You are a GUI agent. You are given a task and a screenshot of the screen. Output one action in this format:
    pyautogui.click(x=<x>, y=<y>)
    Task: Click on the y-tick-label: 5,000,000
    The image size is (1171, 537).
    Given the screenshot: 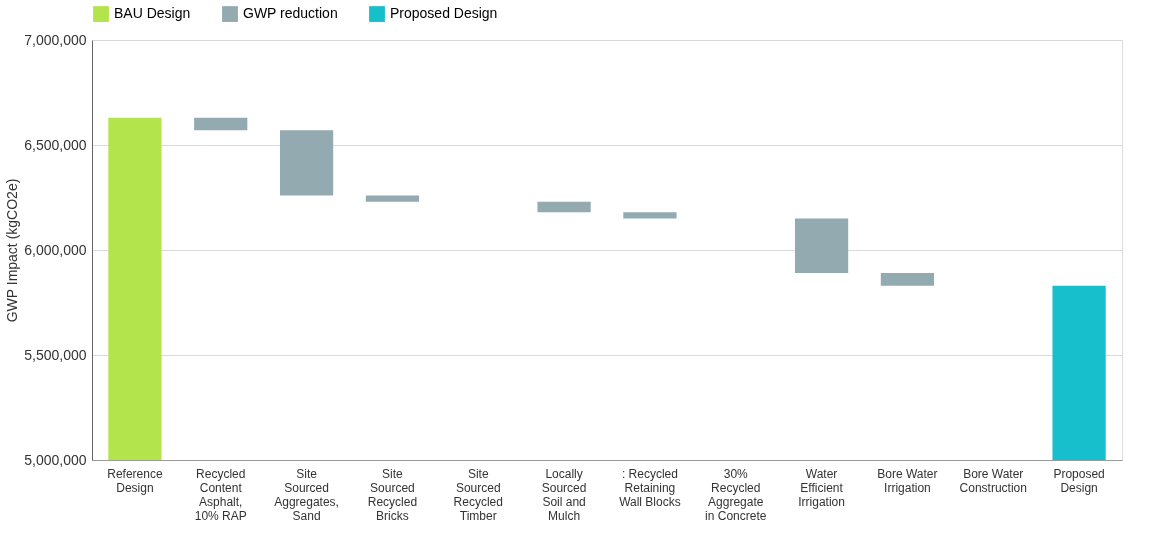 What is the action you would take?
    pyautogui.click(x=55, y=459)
    